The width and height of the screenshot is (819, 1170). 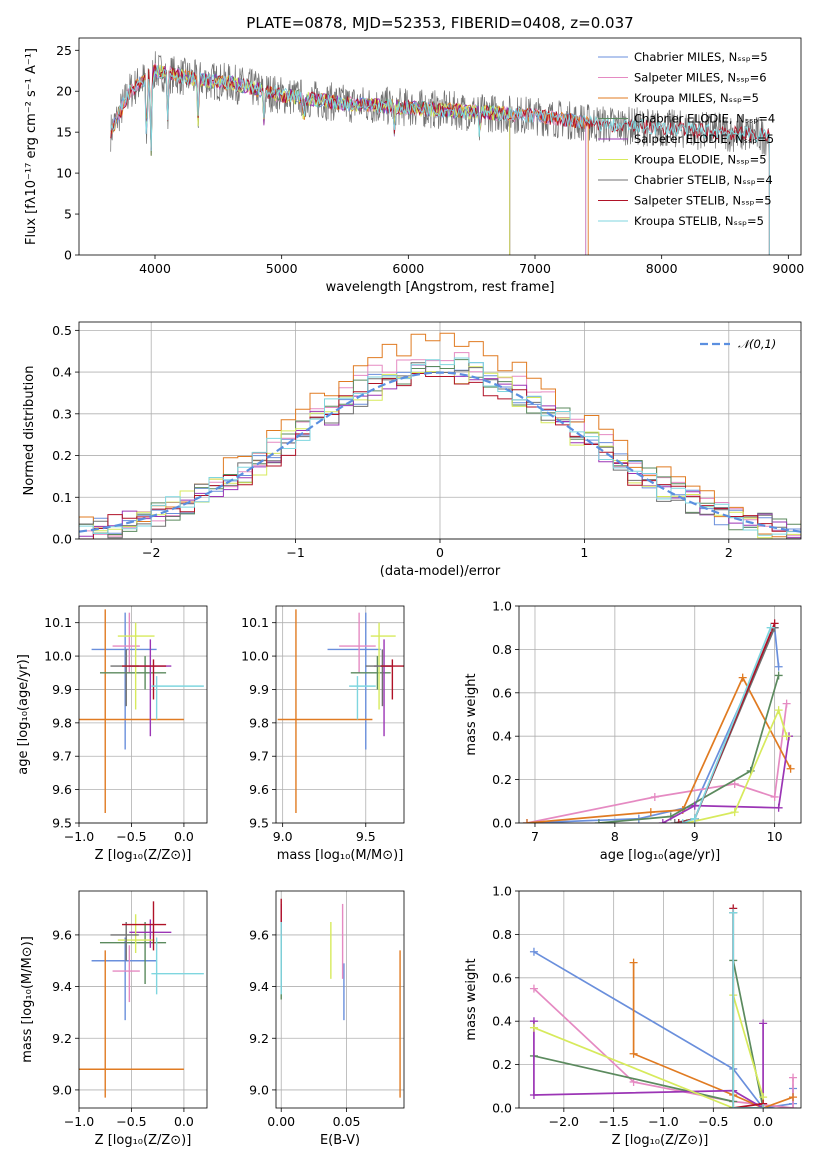 I want to click on spectrum-y-tick-label: 10, so click(x=64, y=173).